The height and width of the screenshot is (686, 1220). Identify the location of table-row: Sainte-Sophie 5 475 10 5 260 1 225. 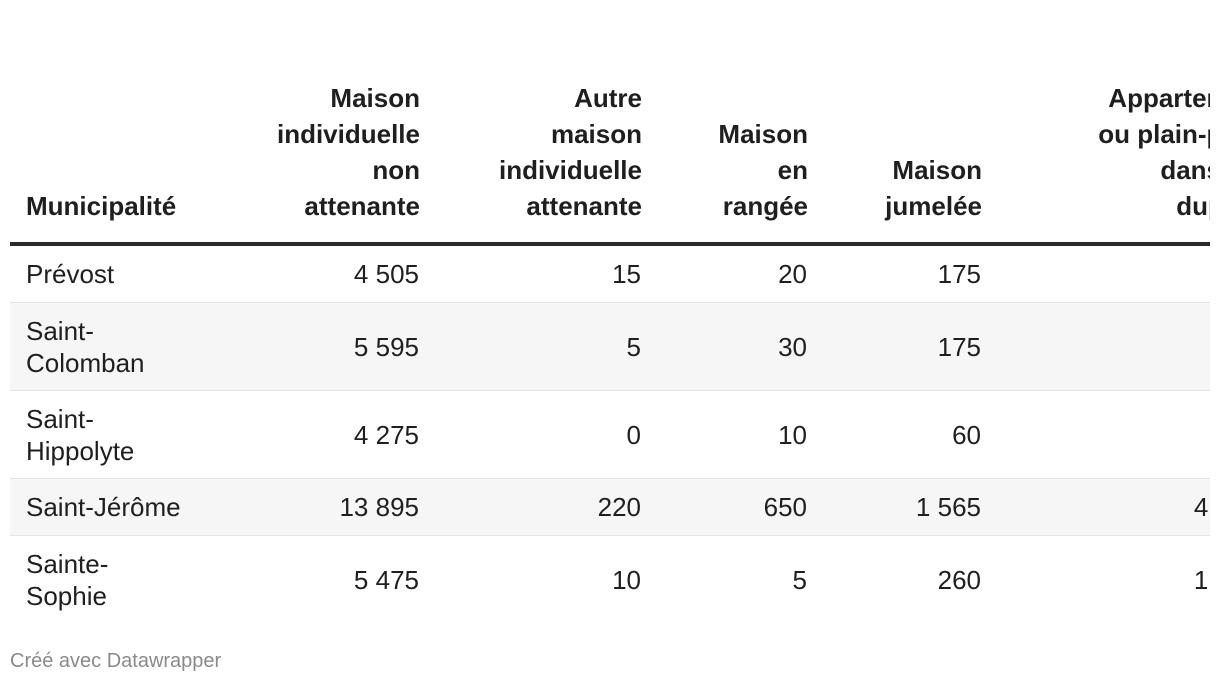
(610, 580).